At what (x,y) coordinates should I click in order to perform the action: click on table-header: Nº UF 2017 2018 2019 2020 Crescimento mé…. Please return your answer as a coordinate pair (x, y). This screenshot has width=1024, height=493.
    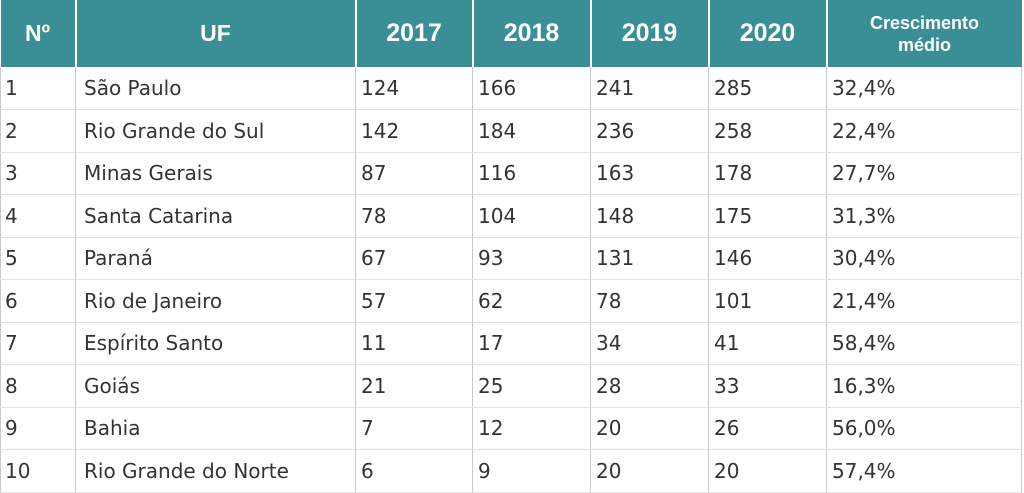
    Looking at the image, I should click on (511, 33).